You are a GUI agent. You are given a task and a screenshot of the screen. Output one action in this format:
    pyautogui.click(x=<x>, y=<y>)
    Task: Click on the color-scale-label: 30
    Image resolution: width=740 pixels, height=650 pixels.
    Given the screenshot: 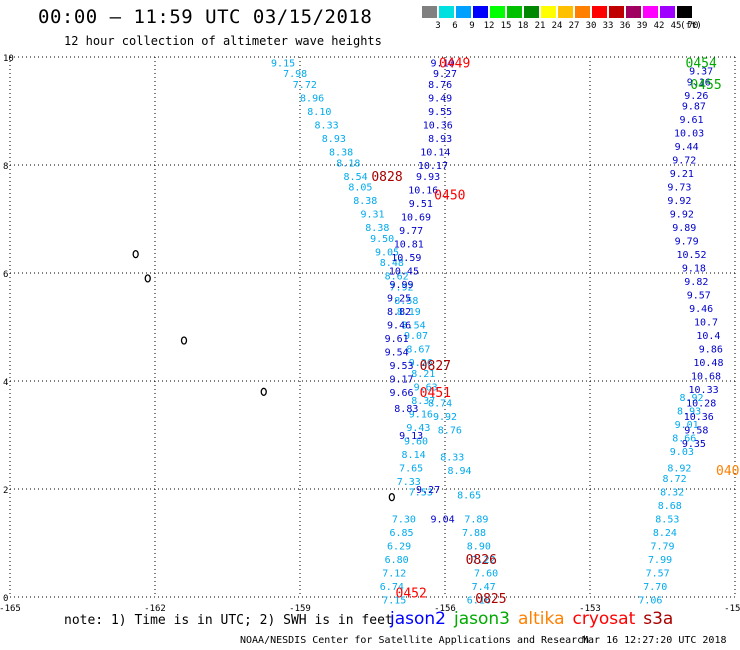 What is the action you would take?
    pyautogui.click(x=591, y=26)
    